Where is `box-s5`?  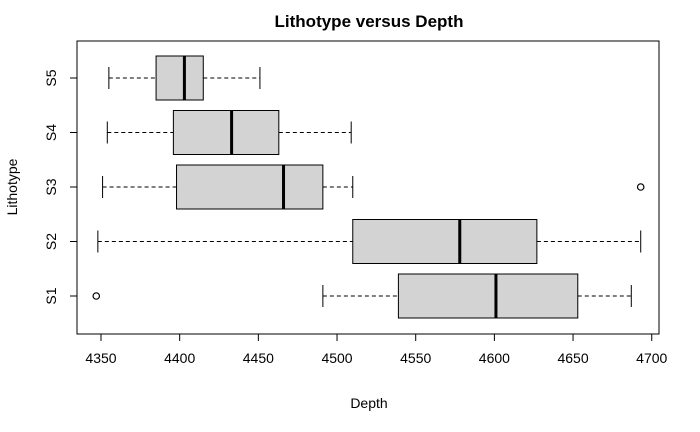
box-s5 is located at coordinates (184, 78).